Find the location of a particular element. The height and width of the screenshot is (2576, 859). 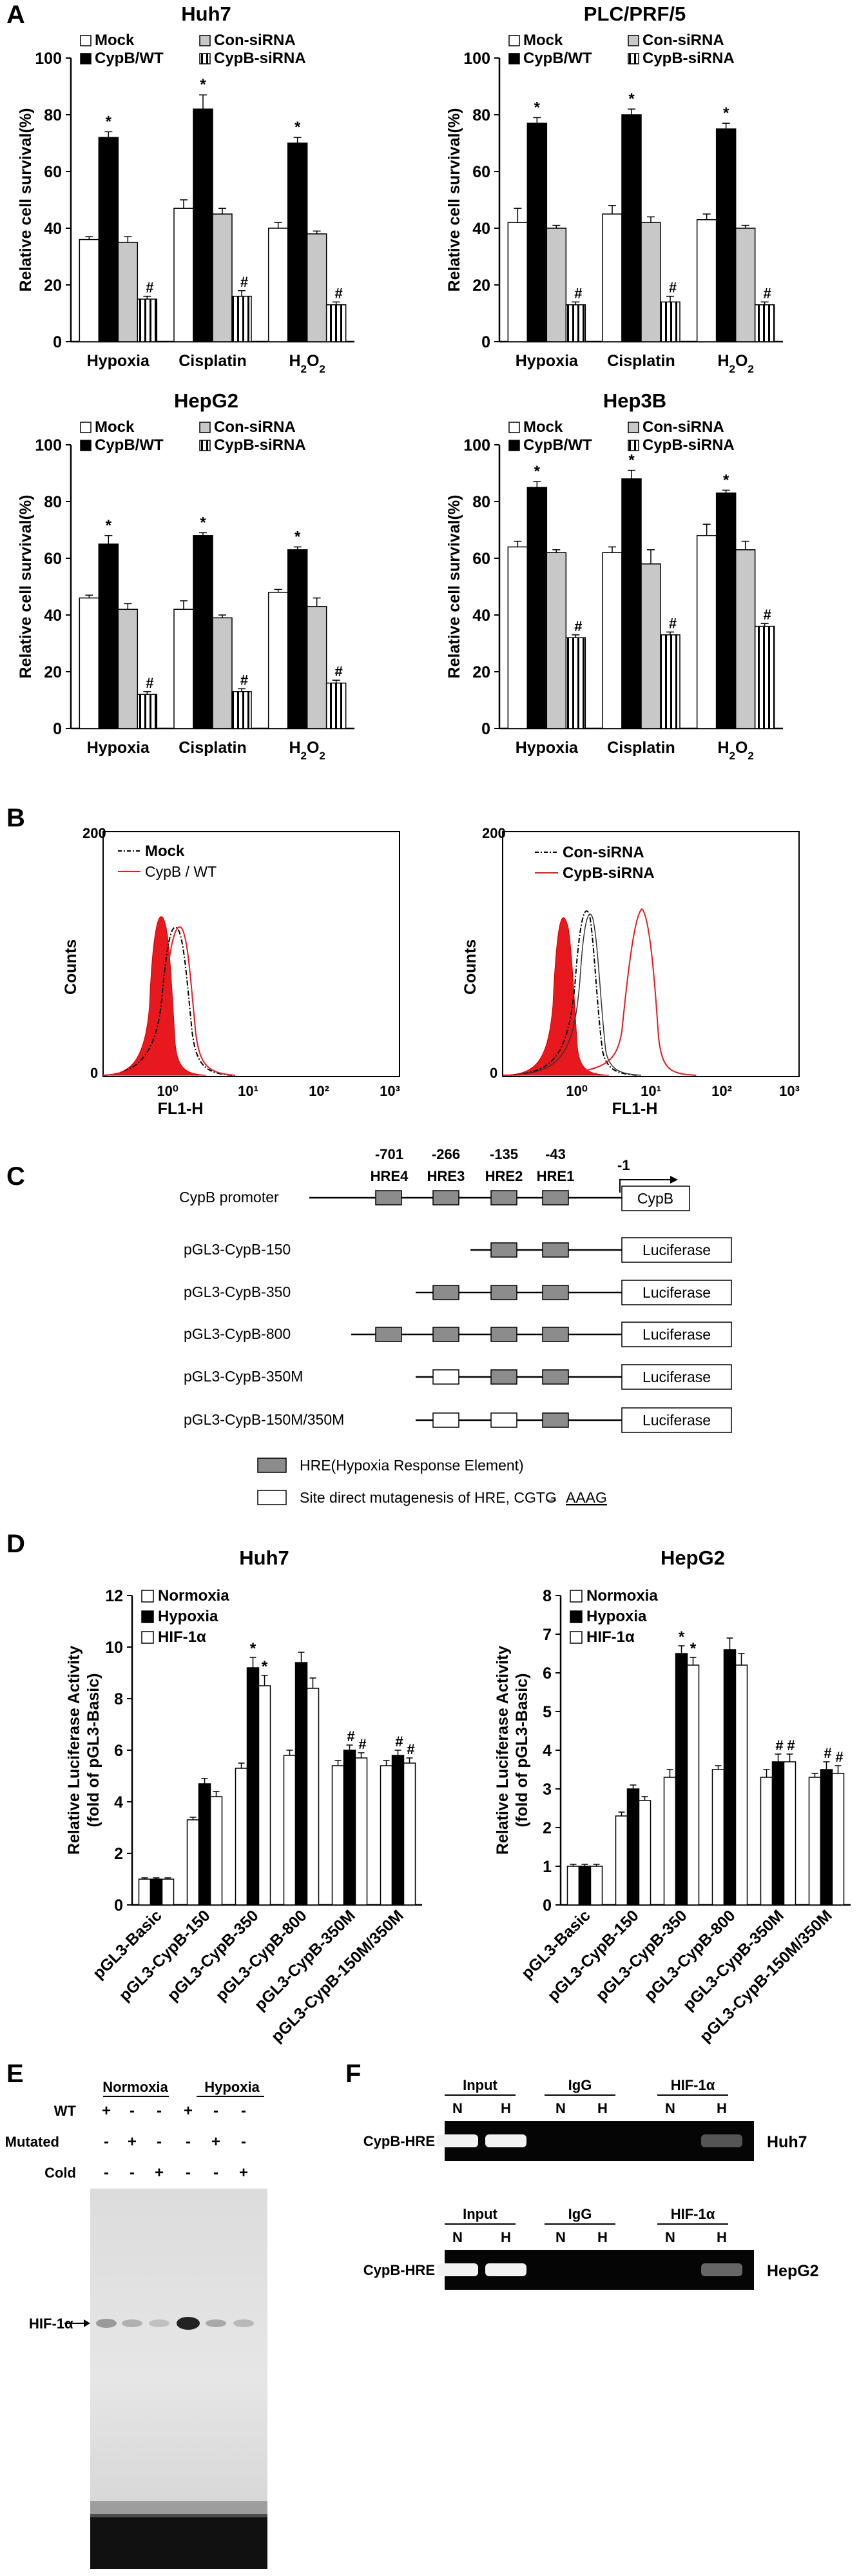

tss-arrow is located at coordinates (644, 1186).